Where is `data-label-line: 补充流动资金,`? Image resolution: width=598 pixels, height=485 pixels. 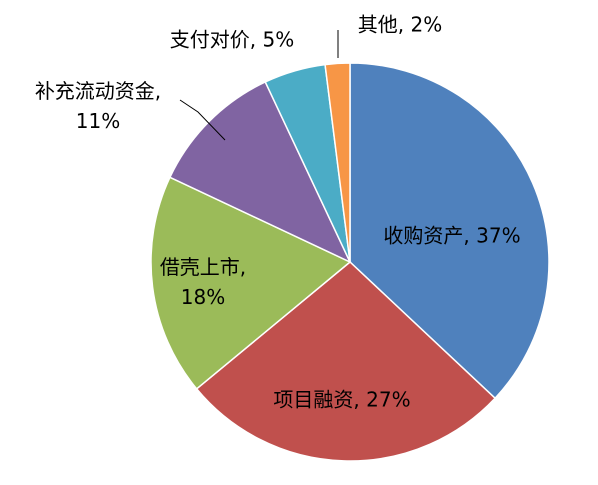 data-label-line: 补充流动资金, is located at coordinates (98, 91).